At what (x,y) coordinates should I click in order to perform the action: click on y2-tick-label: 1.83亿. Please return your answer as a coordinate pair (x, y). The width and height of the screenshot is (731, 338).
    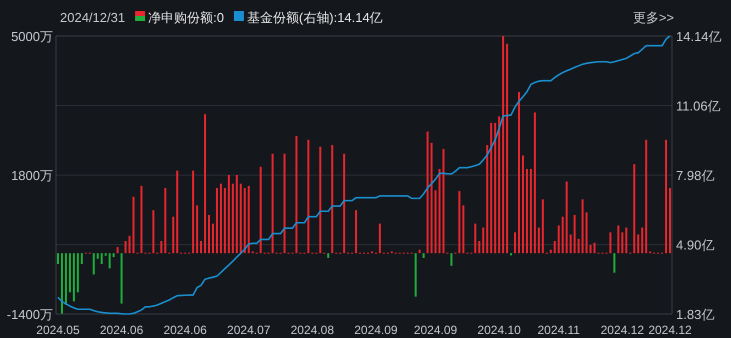
    Looking at the image, I should click on (695, 314).